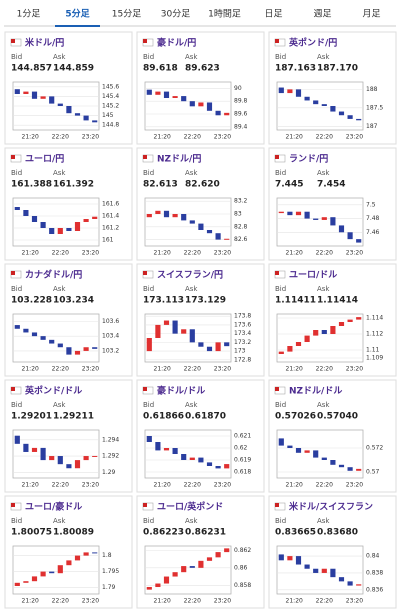 This screenshot has width=400, height=614. I want to click on bid-value: 0.61866, so click(163, 417).